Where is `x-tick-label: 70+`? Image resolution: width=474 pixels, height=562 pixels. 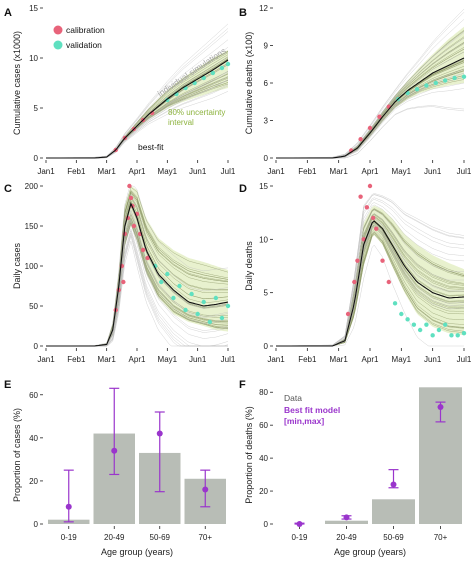 x-tick-label: 70+ is located at coordinates (441, 537).